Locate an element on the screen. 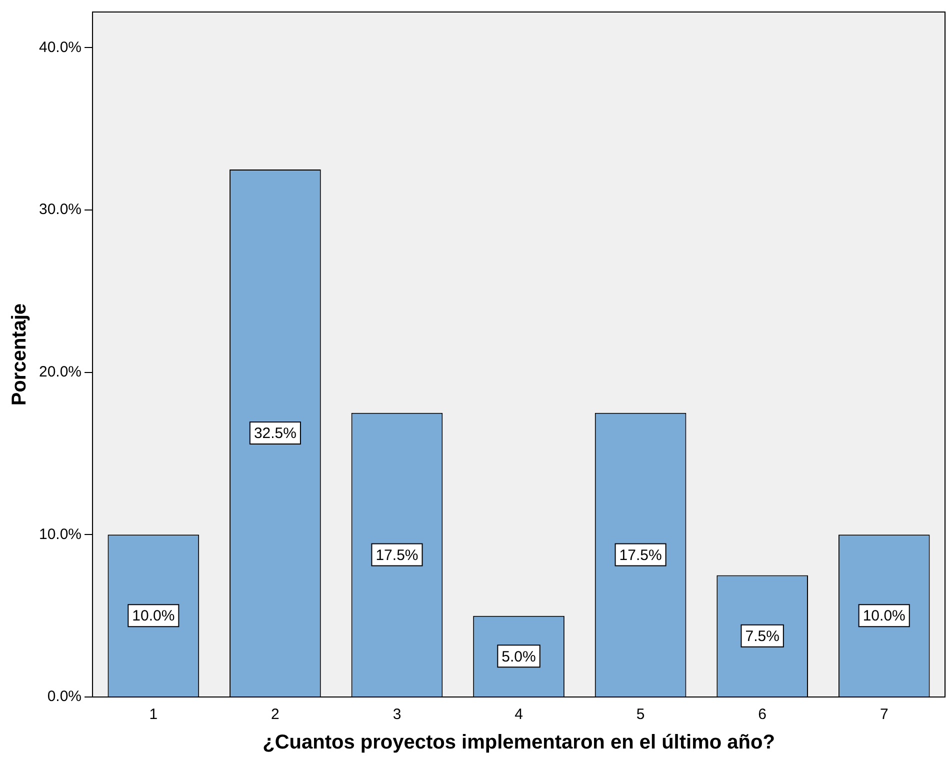  x-tick-label: 2 is located at coordinates (275, 715).